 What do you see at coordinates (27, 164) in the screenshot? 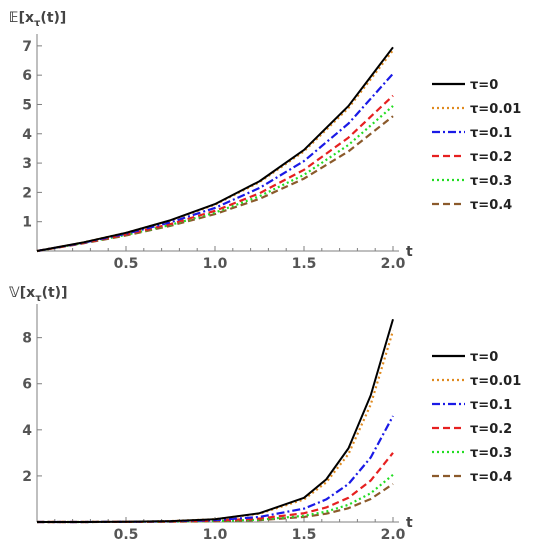
I see `y-tick-label: 3` at bounding box center [27, 164].